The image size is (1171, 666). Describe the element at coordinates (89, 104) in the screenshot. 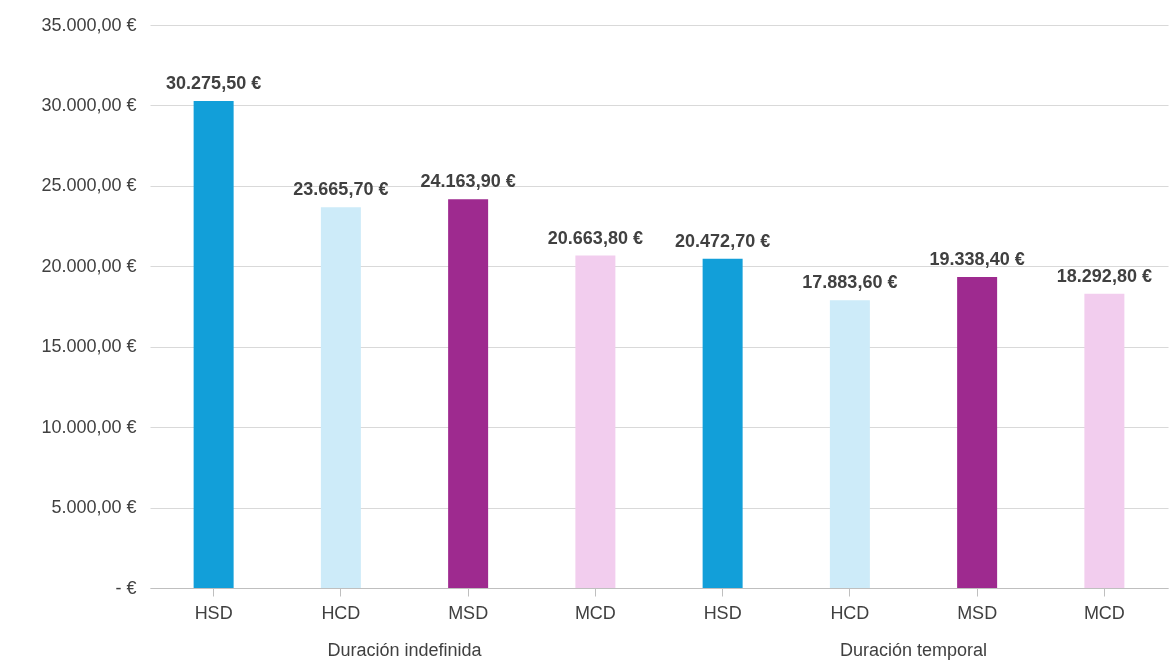

I see `y-tick-label: 30.000,00 €` at that location.